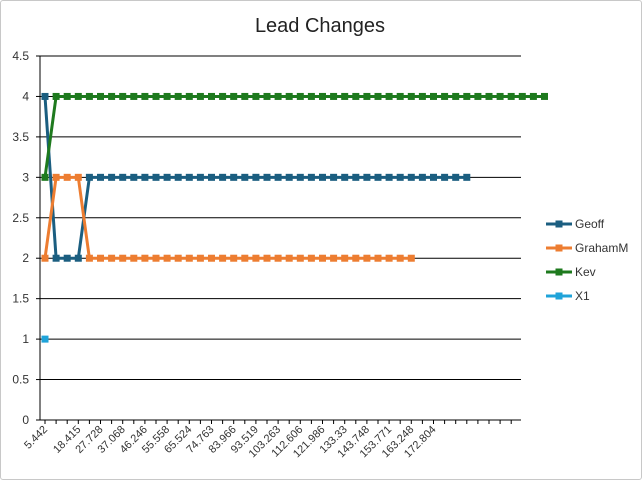  I want to click on legend-entry: Kev, so click(571, 272).